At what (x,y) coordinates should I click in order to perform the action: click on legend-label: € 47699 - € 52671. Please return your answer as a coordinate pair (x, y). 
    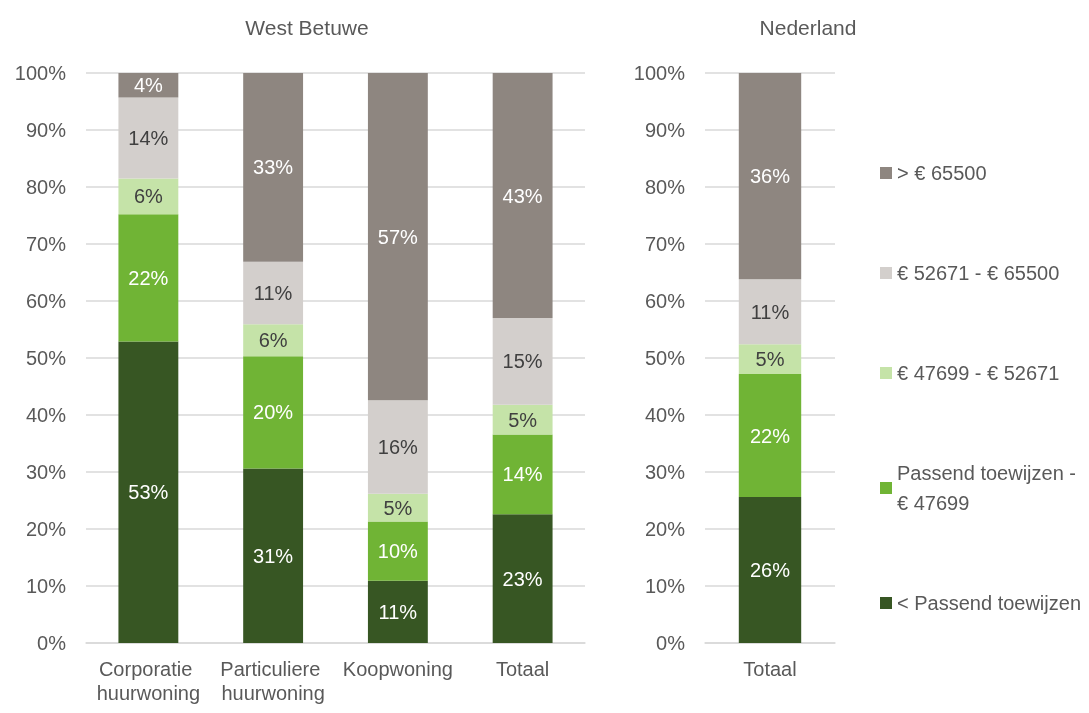
    Looking at the image, I should click on (978, 373).